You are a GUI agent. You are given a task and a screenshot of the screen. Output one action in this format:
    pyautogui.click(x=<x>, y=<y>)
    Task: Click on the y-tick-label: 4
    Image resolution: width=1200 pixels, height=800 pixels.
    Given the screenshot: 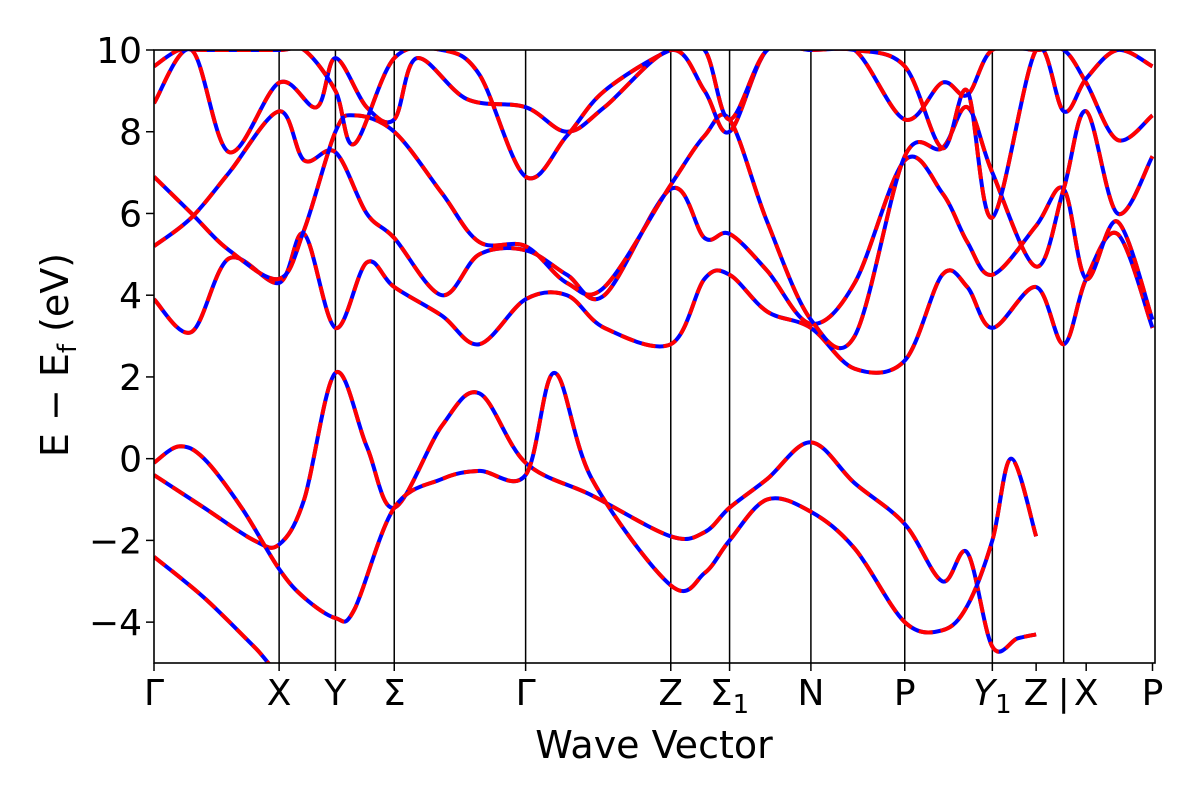 What is the action you would take?
    pyautogui.click(x=130, y=296)
    